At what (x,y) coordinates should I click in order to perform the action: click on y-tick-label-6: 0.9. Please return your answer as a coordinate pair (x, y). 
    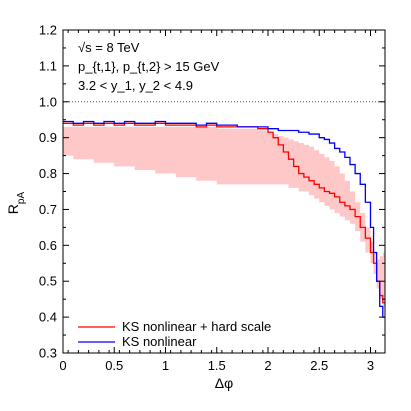
    Looking at the image, I should click on (48, 137).